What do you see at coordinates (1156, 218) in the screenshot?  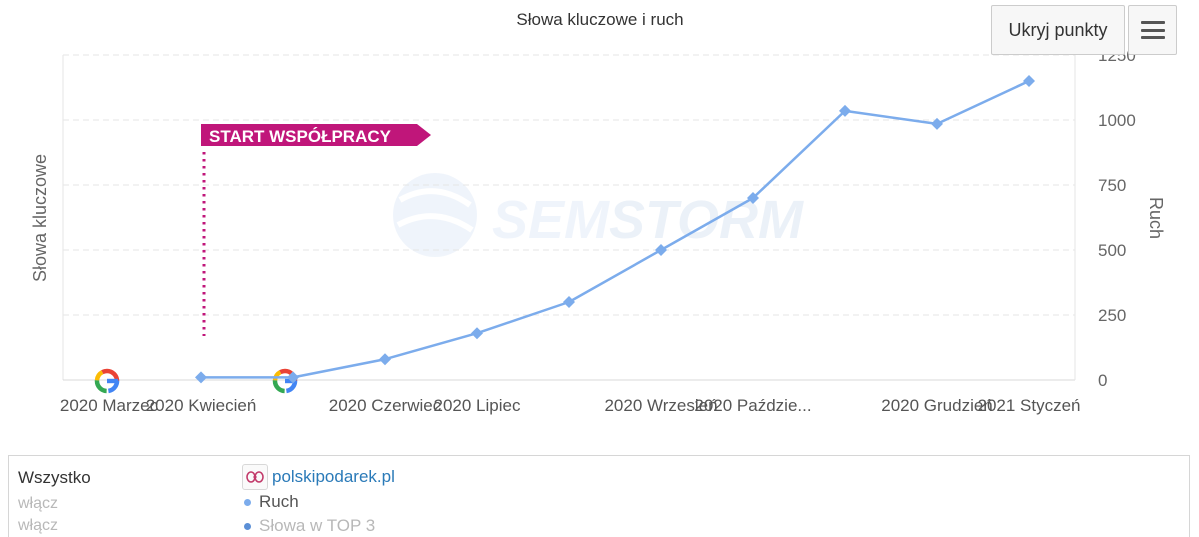 I see `right-axis-title: Ruch` at bounding box center [1156, 218].